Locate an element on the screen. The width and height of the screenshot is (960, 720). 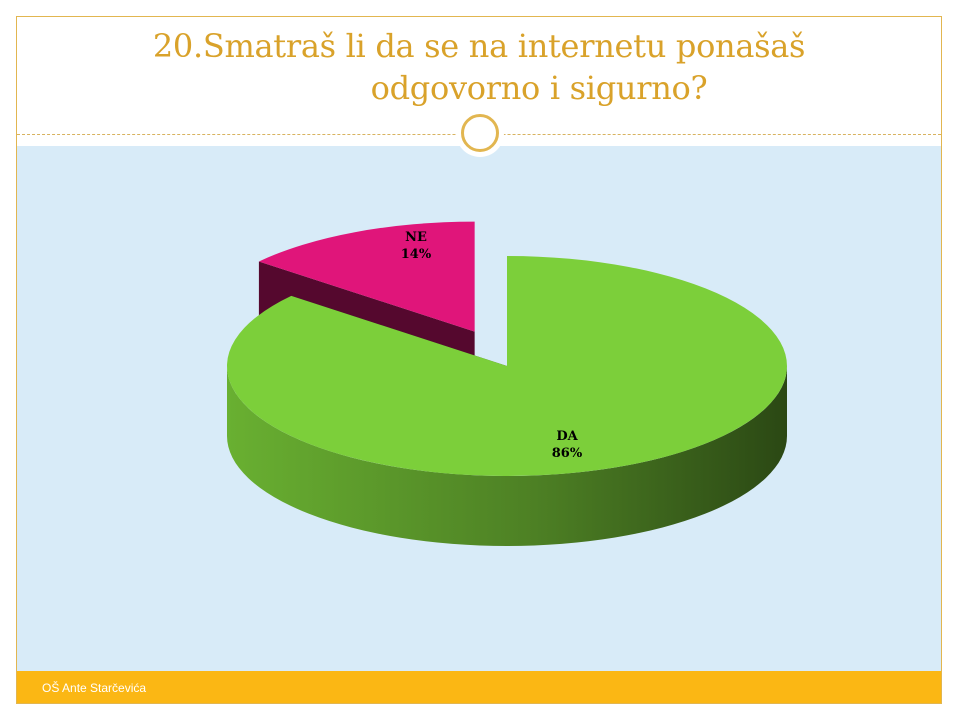
title-line-2: odgovorno i sigurno? is located at coordinates (539, 88).